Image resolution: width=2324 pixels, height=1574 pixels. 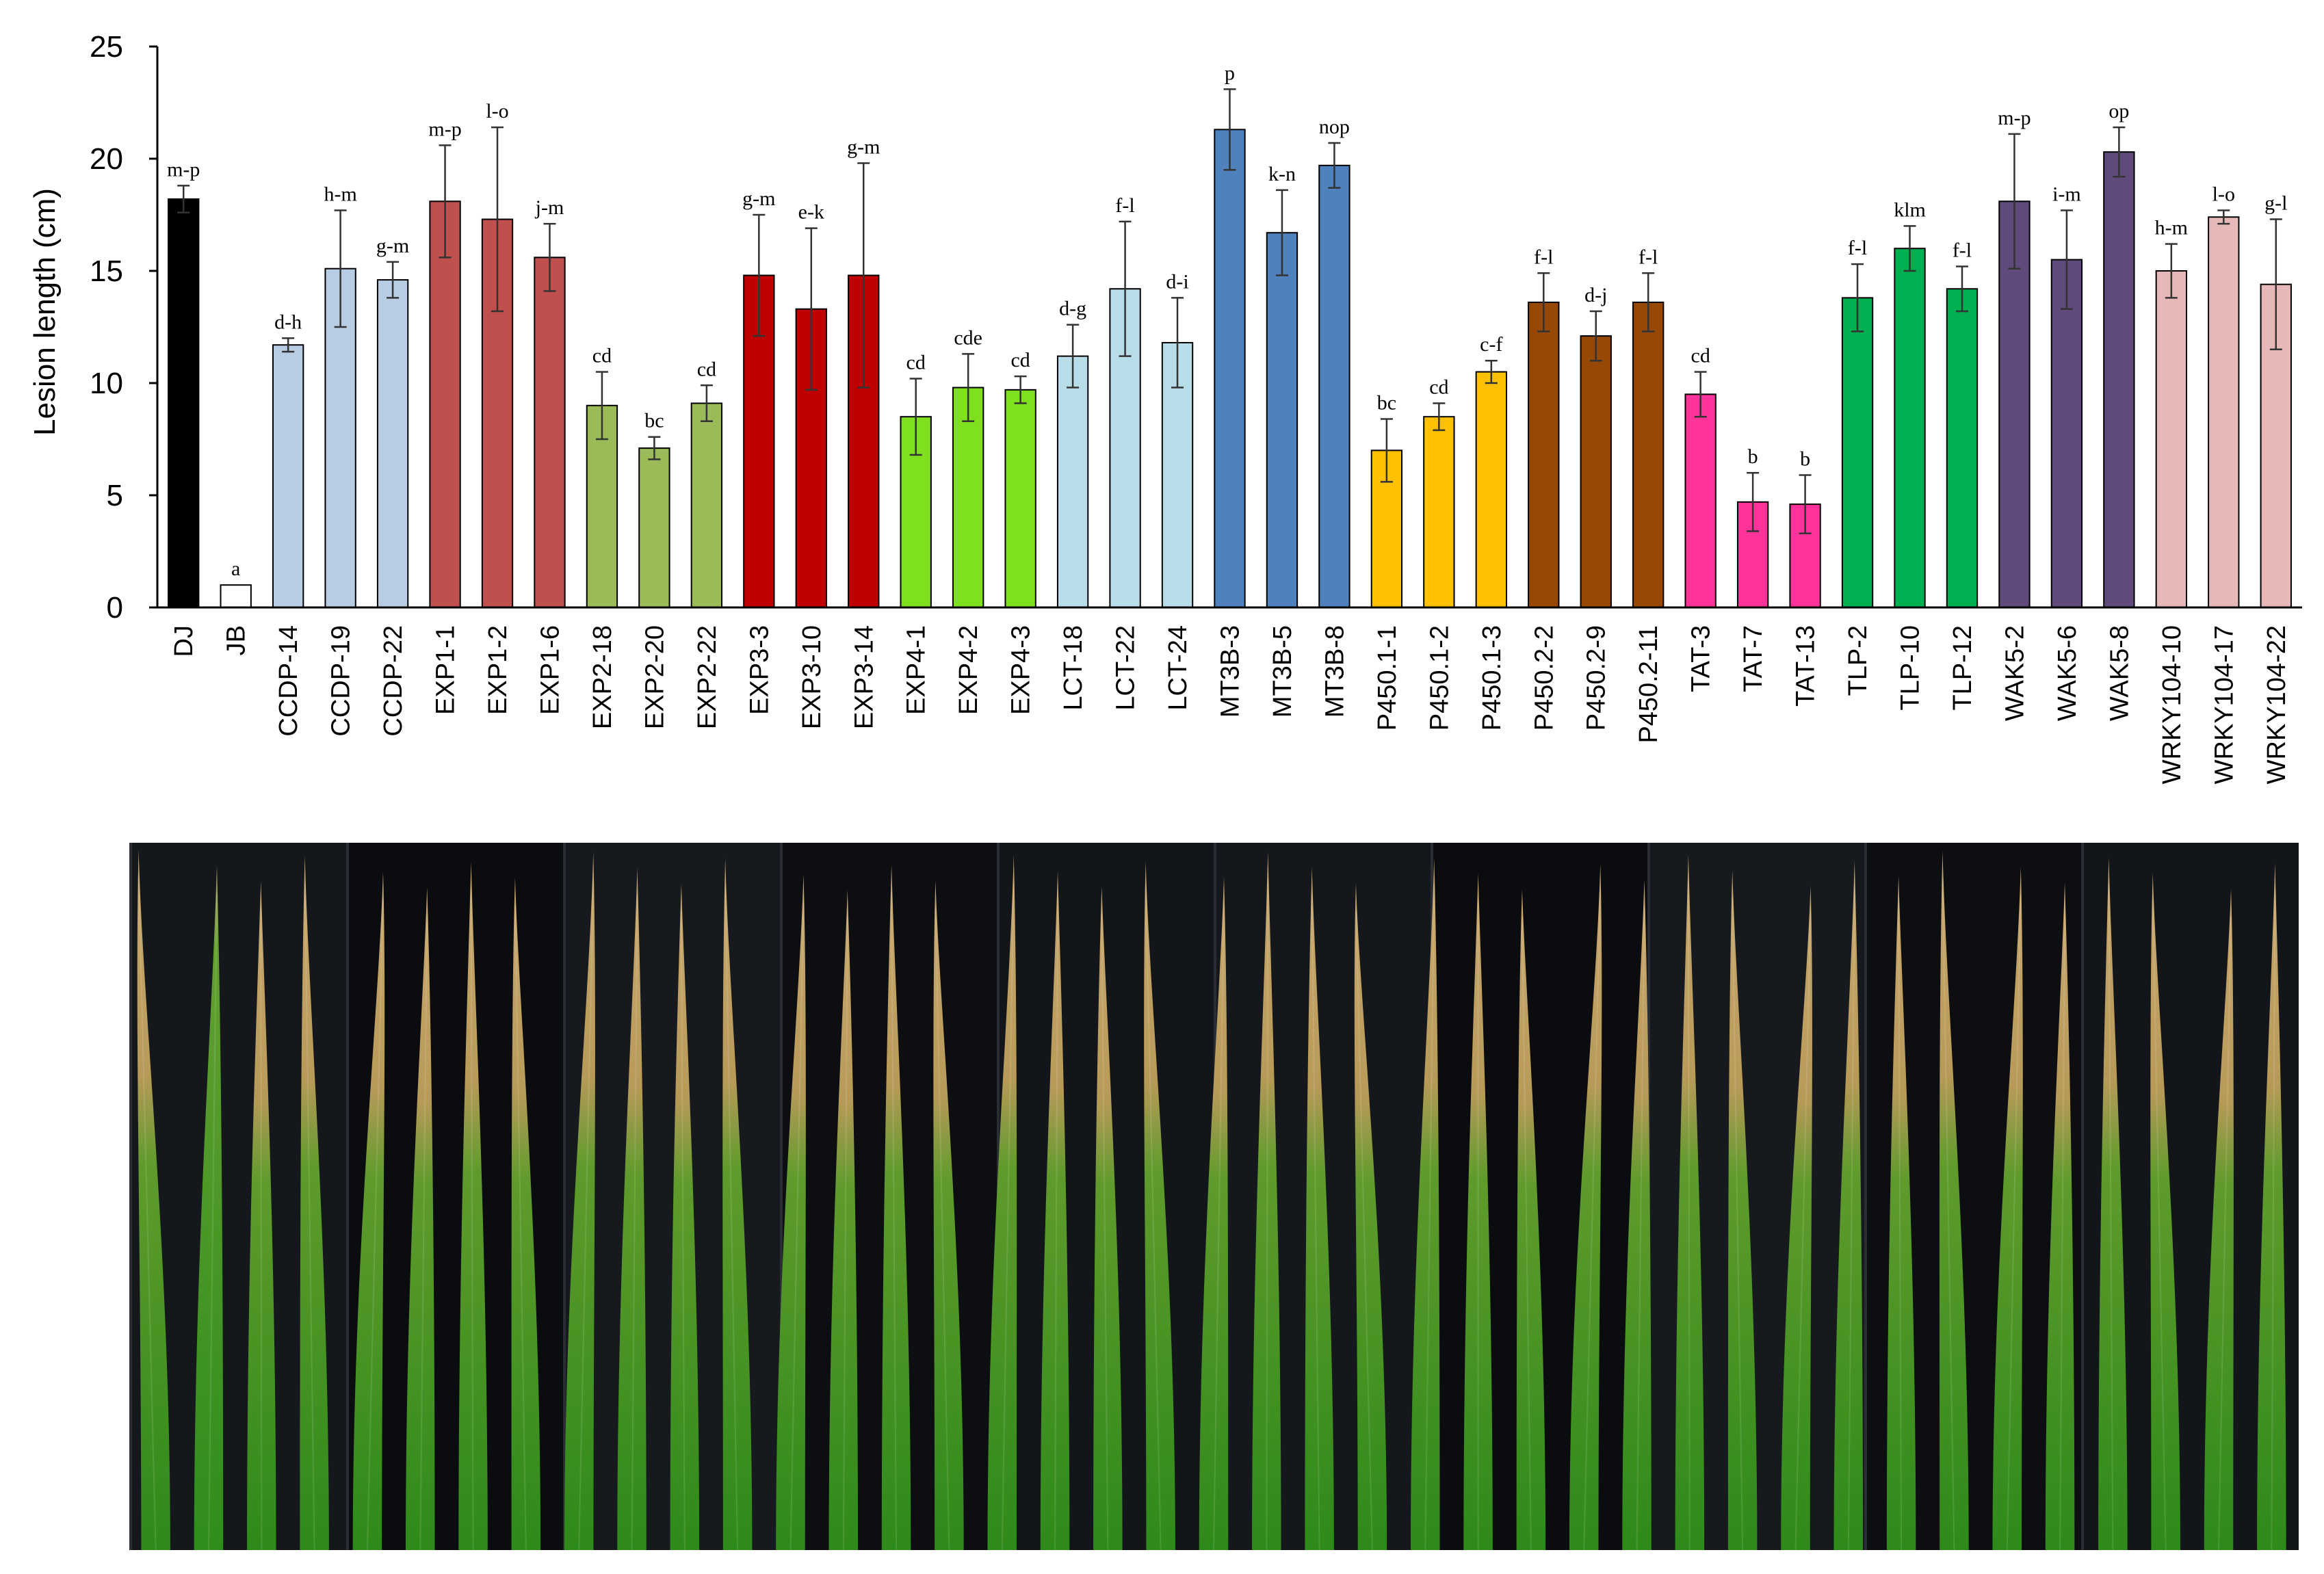 What do you see at coordinates (654, 677) in the screenshot?
I see `category-label: EXP2-20` at bounding box center [654, 677].